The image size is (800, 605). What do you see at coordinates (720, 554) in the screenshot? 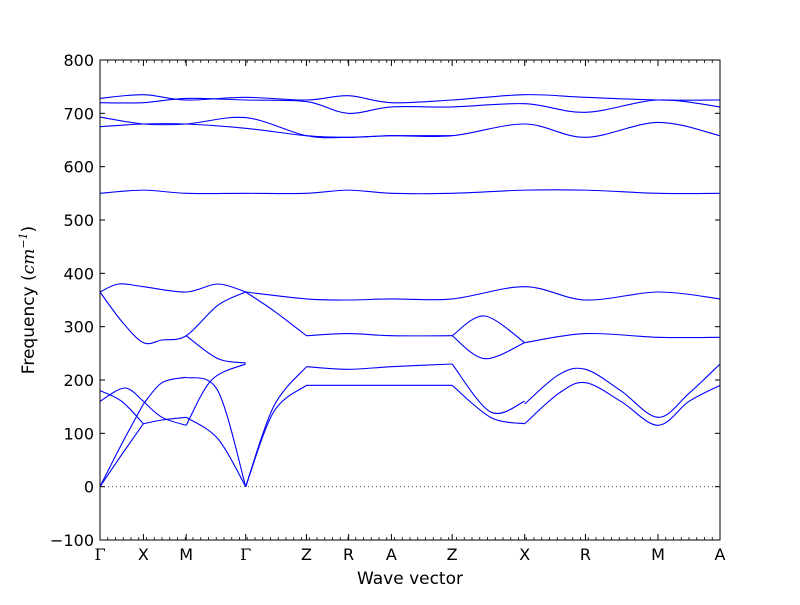
I see `x-tick-label-11: A` at bounding box center [720, 554].